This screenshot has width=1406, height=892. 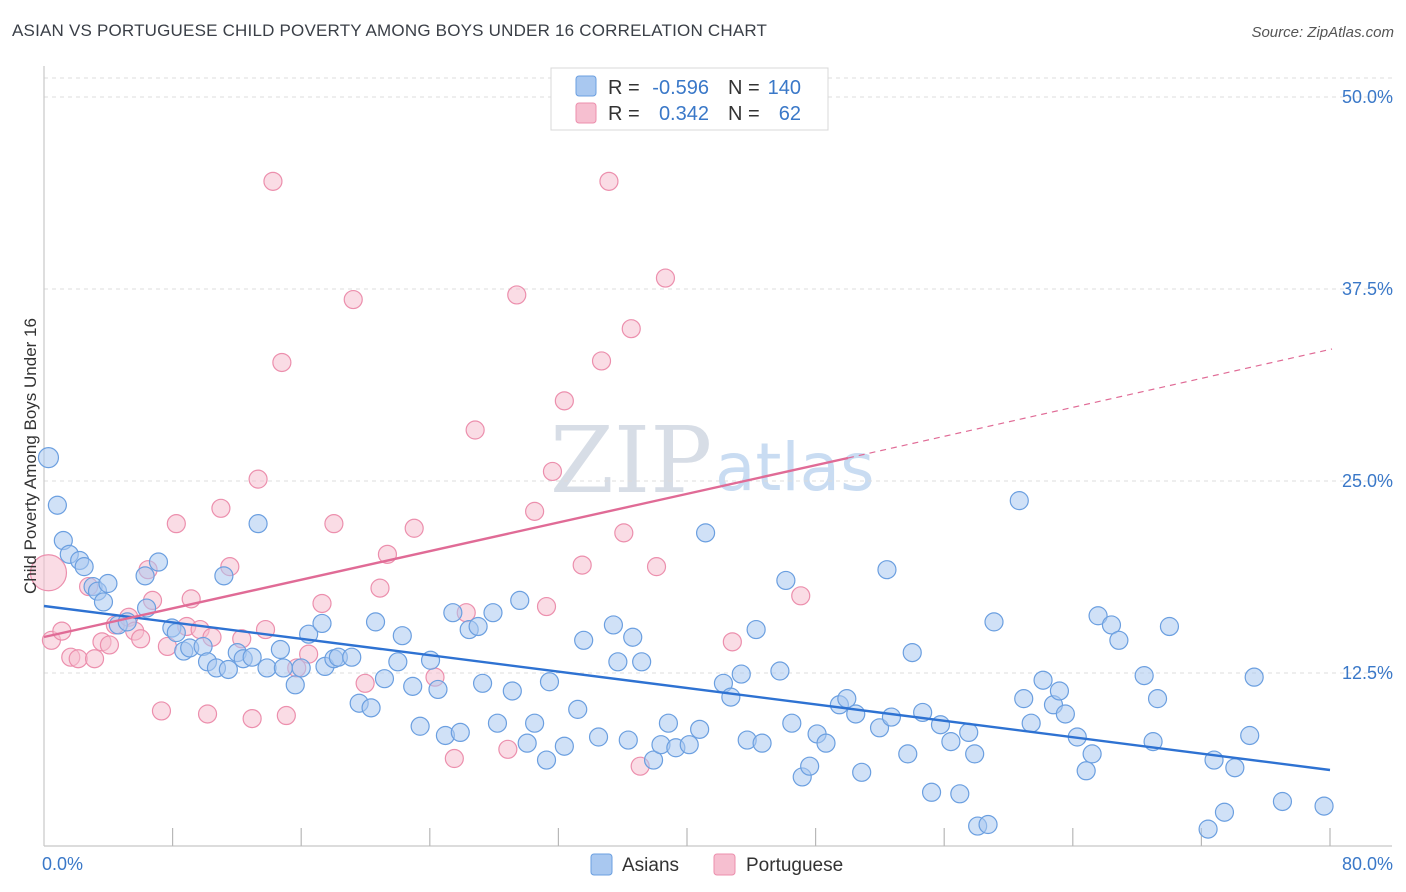 I want to click on y-tick-label: 25.0%, so click(x=1367, y=481).